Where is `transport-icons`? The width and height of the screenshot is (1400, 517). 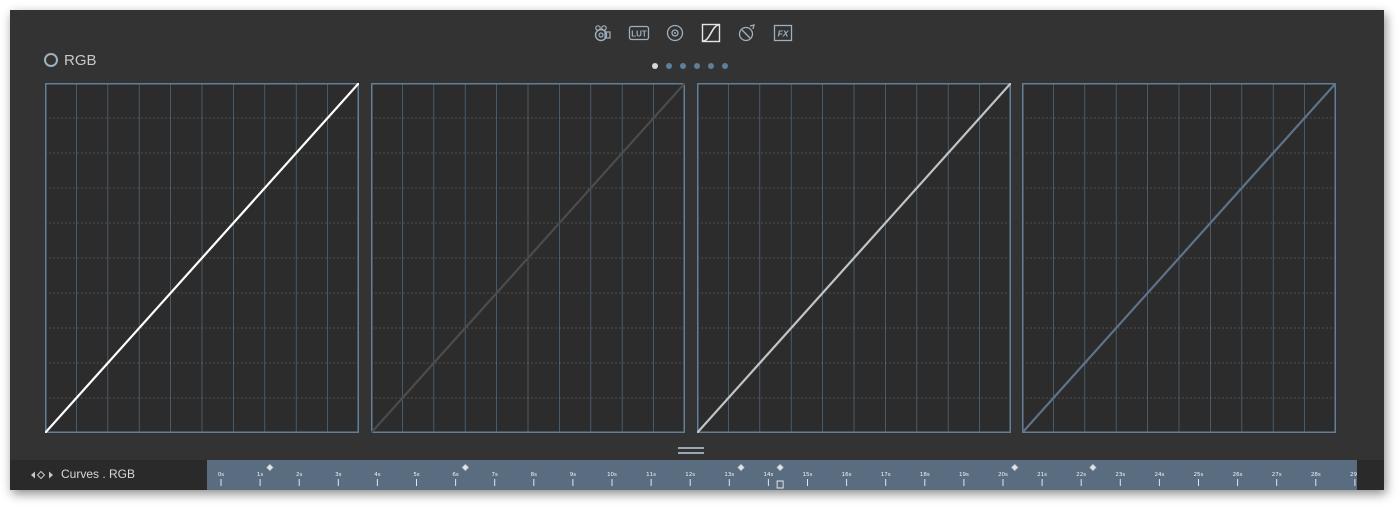 transport-icons is located at coordinates (42, 475).